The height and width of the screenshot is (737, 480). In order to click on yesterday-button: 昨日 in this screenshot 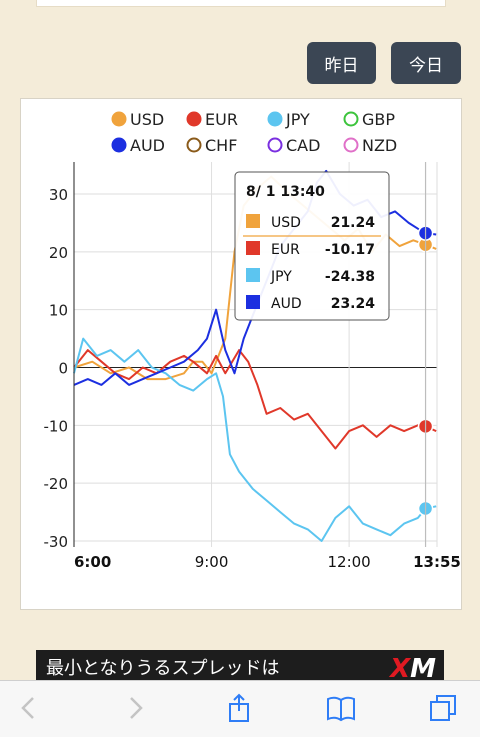, I will do `click(341, 63)`.